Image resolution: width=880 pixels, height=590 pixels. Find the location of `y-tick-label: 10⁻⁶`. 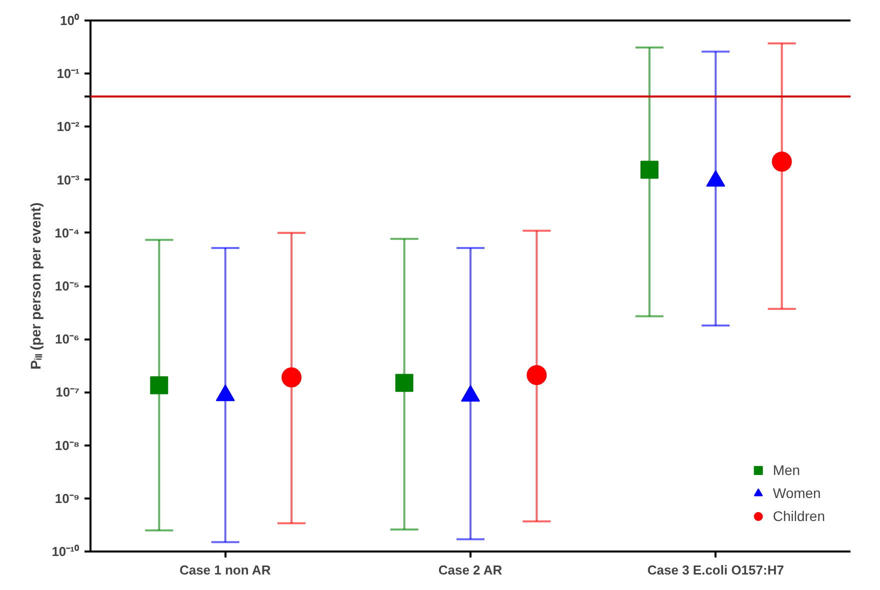

y-tick-label: 10⁻⁶ is located at coordinates (67, 339).